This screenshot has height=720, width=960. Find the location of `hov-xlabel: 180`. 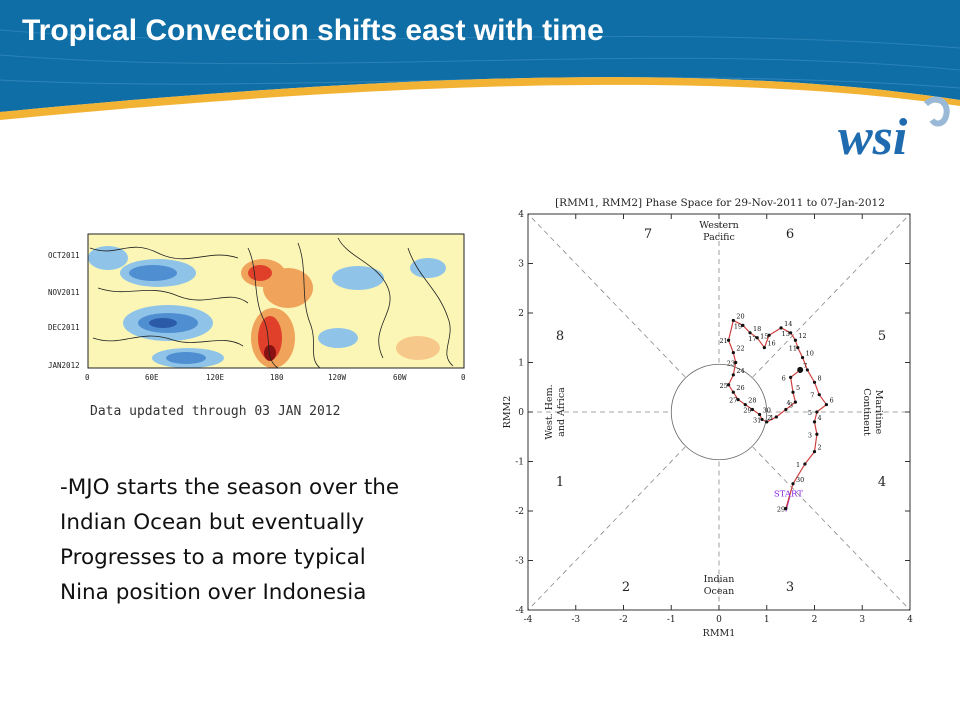

hov-xlabel: 180 is located at coordinates (277, 377).